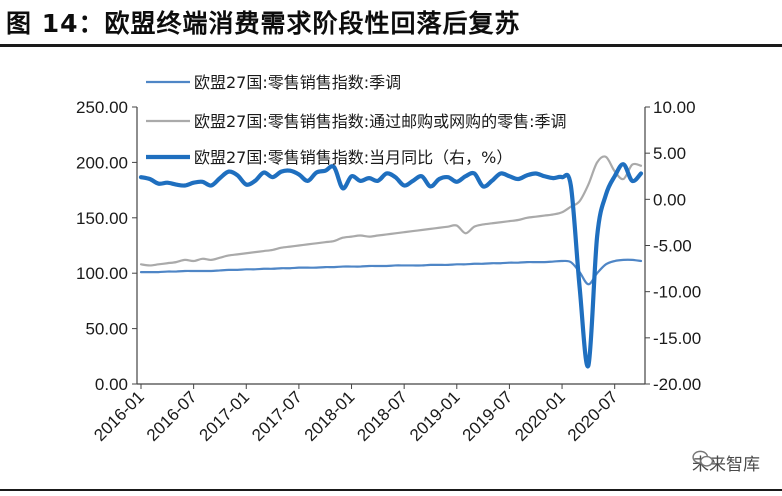  Describe the element at coordinates (330, 416) in the screenshot. I see `x-tick-label: 2018-01` at that location.